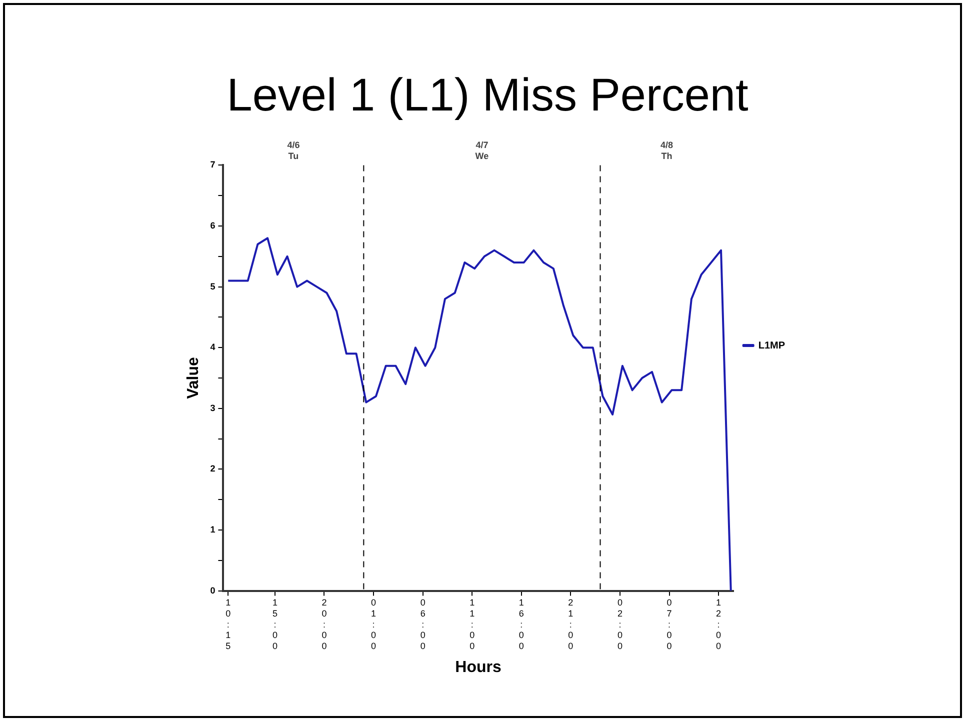 The width and height of the screenshot is (965, 721). Describe the element at coordinates (619, 624) in the screenshot. I see `x-tick-label: 02:00` at that location.